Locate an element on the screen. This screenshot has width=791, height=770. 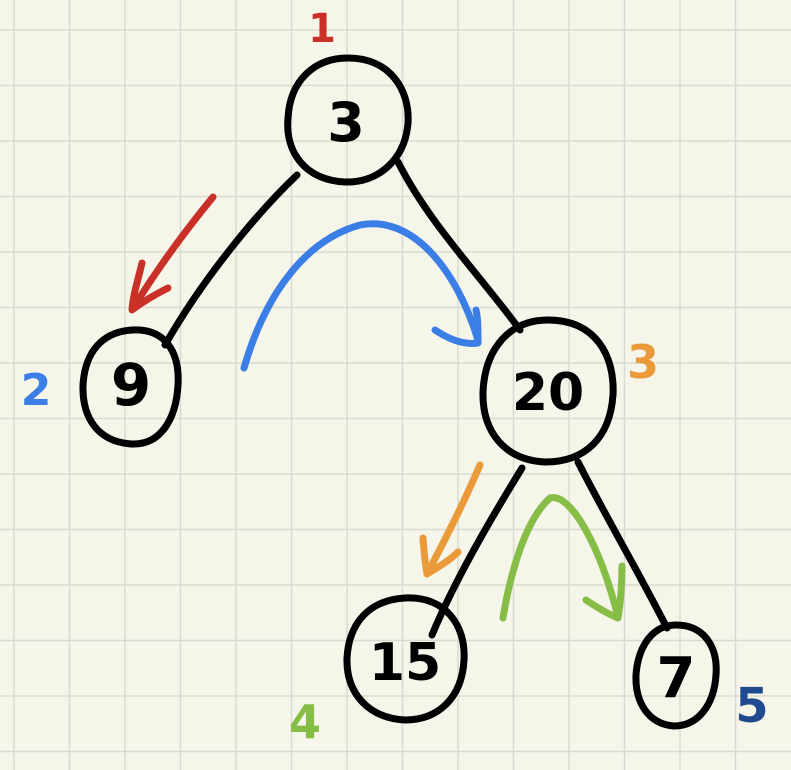
visit-label-2: 2 is located at coordinates (36, 390).